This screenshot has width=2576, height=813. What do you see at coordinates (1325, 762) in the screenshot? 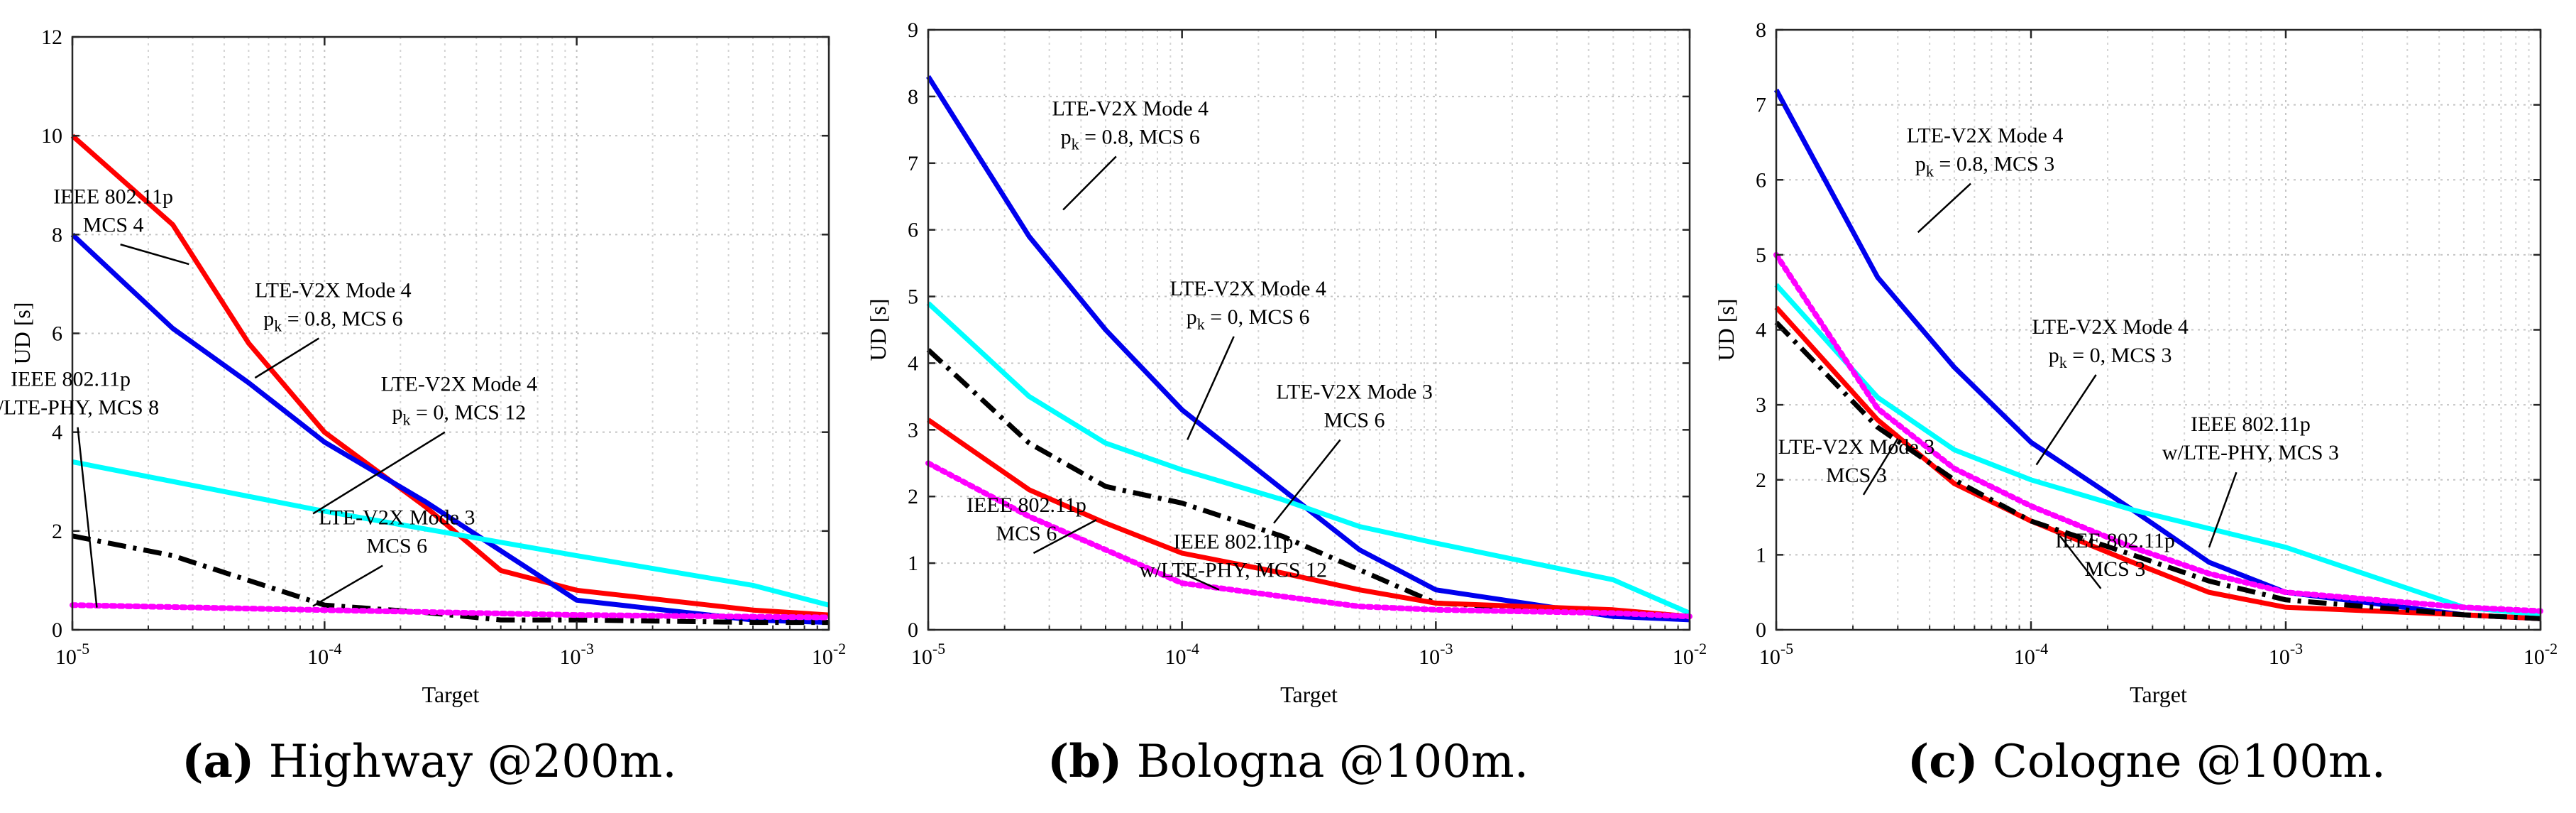
I see `caption-b-text: Bologna @100m.` at bounding box center [1325, 762].